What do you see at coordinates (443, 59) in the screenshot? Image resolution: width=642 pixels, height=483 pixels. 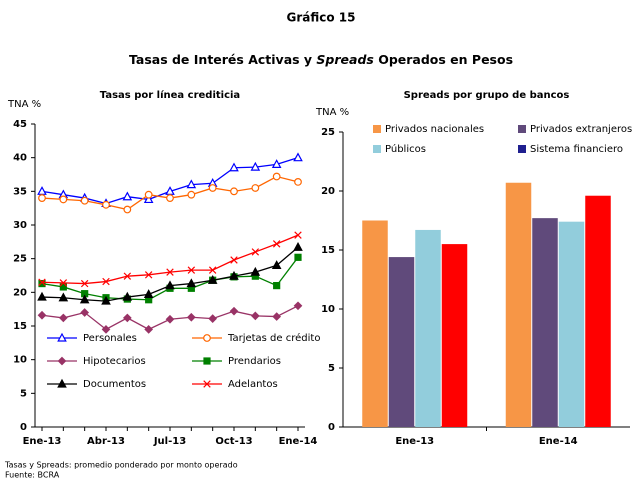 I see `title-part: Operados en Pesos` at bounding box center [443, 59].